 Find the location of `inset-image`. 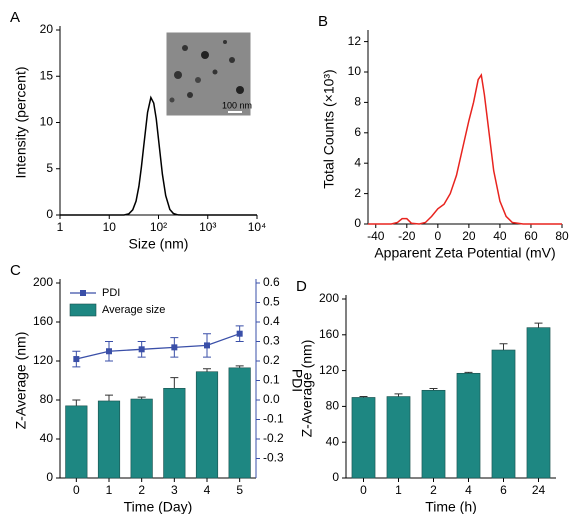

inset-image is located at coordinates (208, 74).